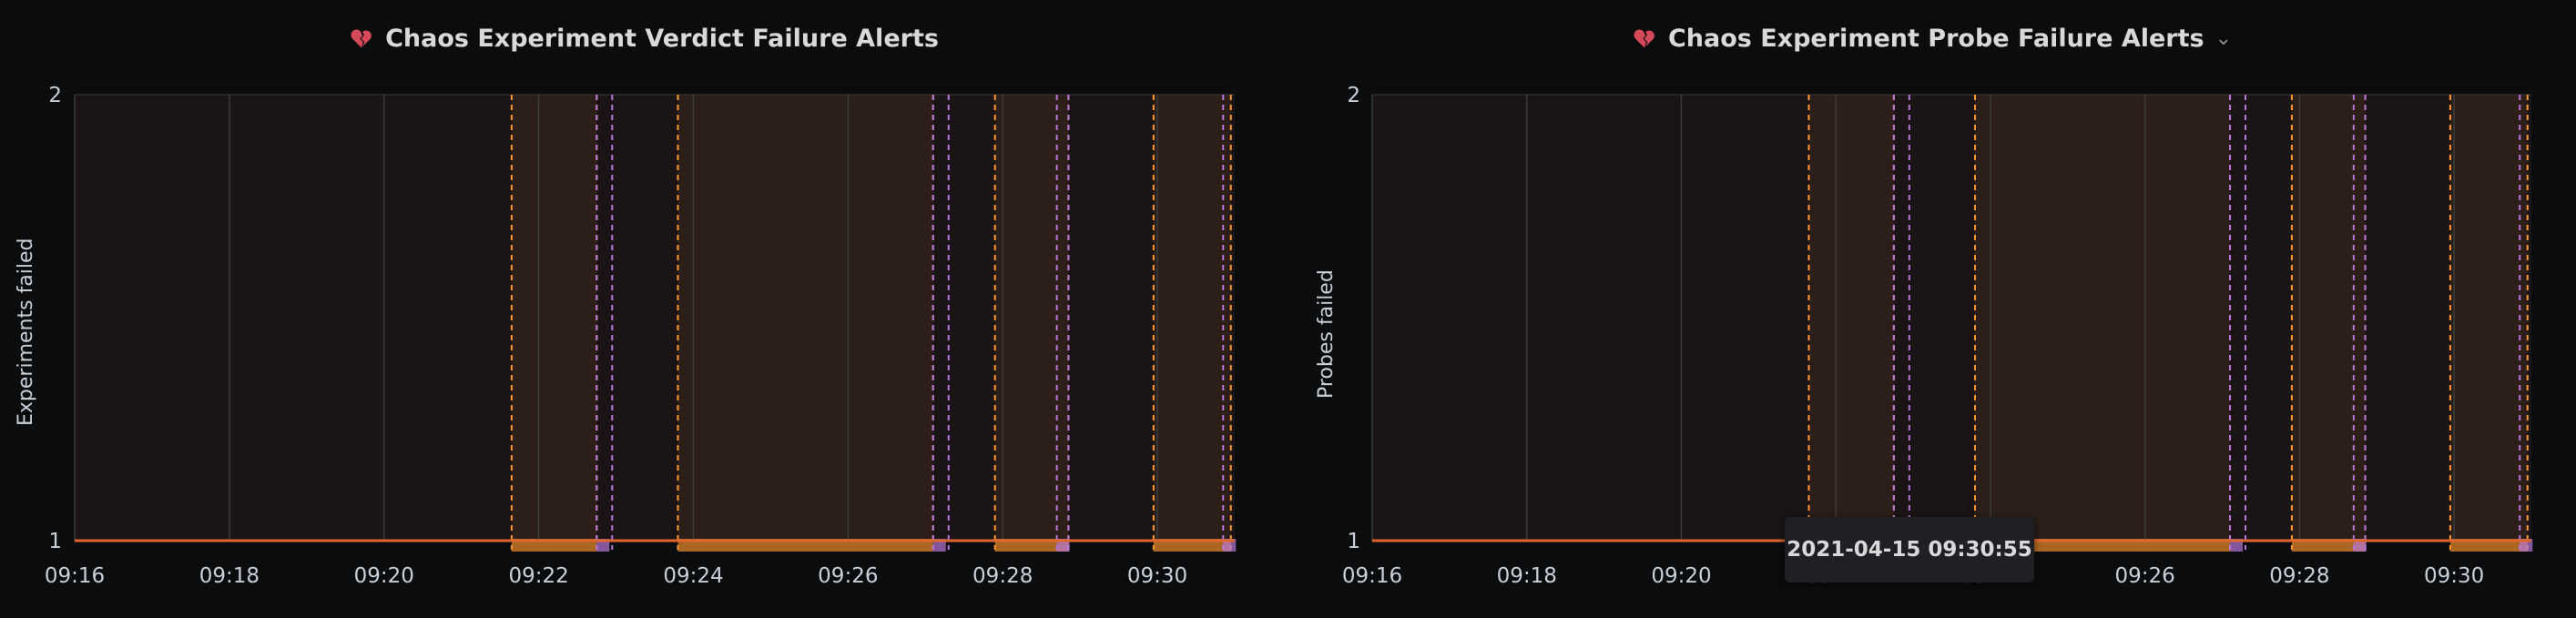  I want to click on panel-title: Chaos Experiment Verdict Failure Alerts, so click(662, 38).